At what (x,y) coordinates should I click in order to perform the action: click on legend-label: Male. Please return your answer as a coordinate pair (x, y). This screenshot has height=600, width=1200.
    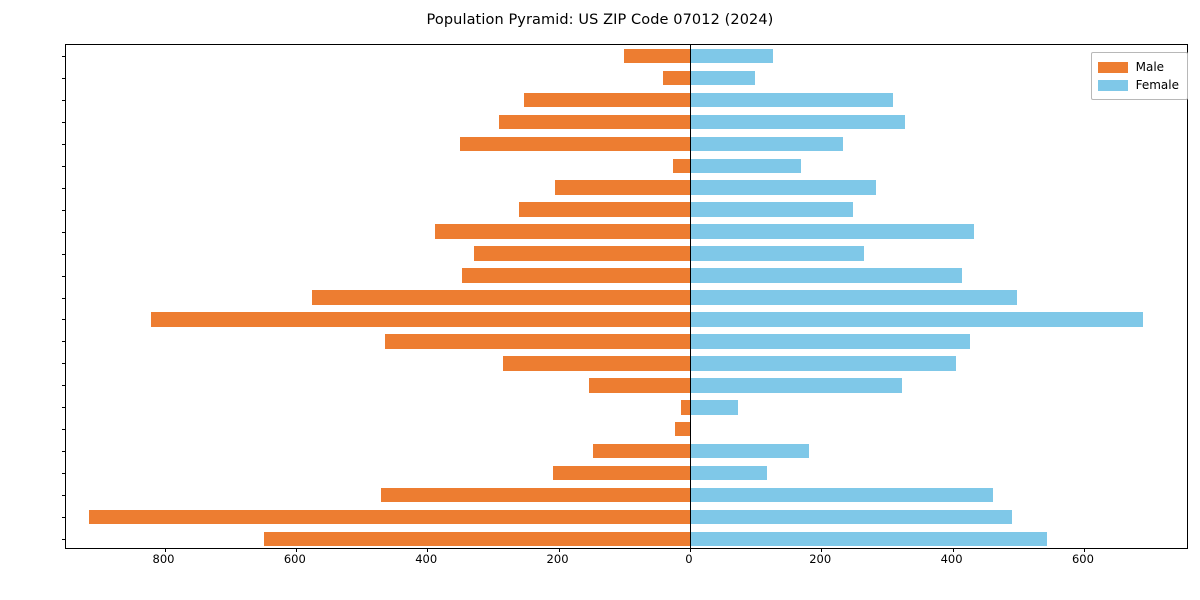
    Looking at the image, I should click on (1150, 67).